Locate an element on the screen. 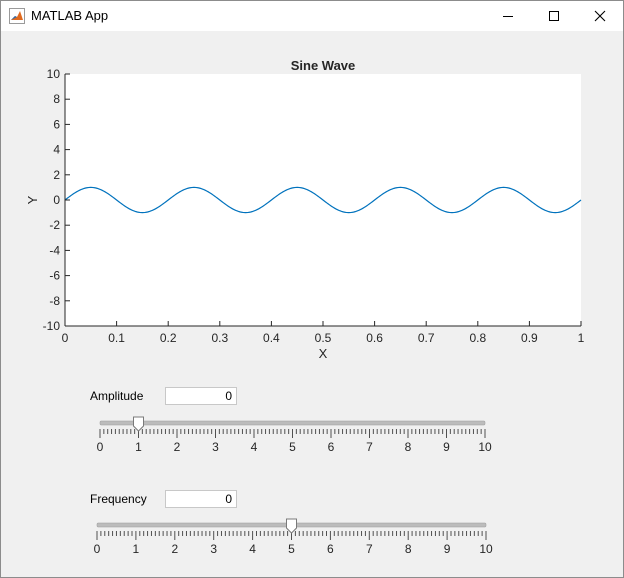 The image size is (624, 578). y-tick-label: -4 is located at coordinates (54, 250).